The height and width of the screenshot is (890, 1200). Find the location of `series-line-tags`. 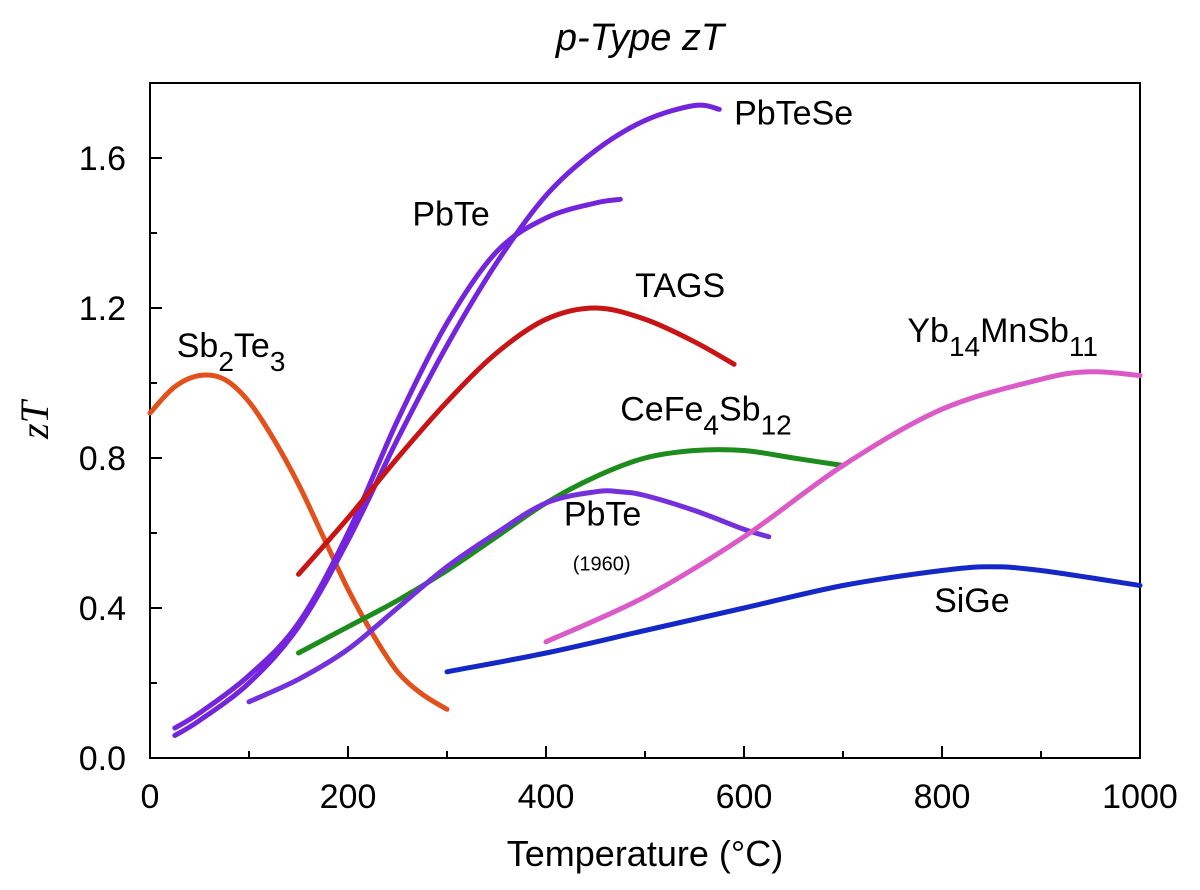

series-line-tags is located at coordinates (516, 441).